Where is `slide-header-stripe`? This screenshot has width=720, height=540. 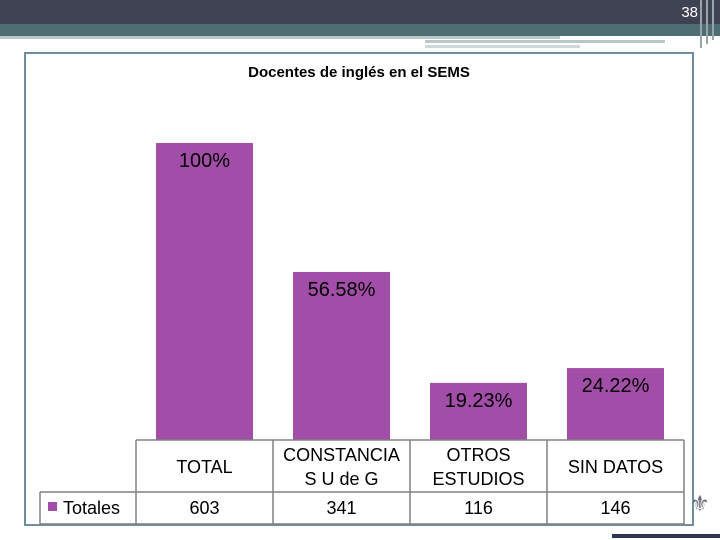 slide-header-stripe is located at coordinates (360, 30).